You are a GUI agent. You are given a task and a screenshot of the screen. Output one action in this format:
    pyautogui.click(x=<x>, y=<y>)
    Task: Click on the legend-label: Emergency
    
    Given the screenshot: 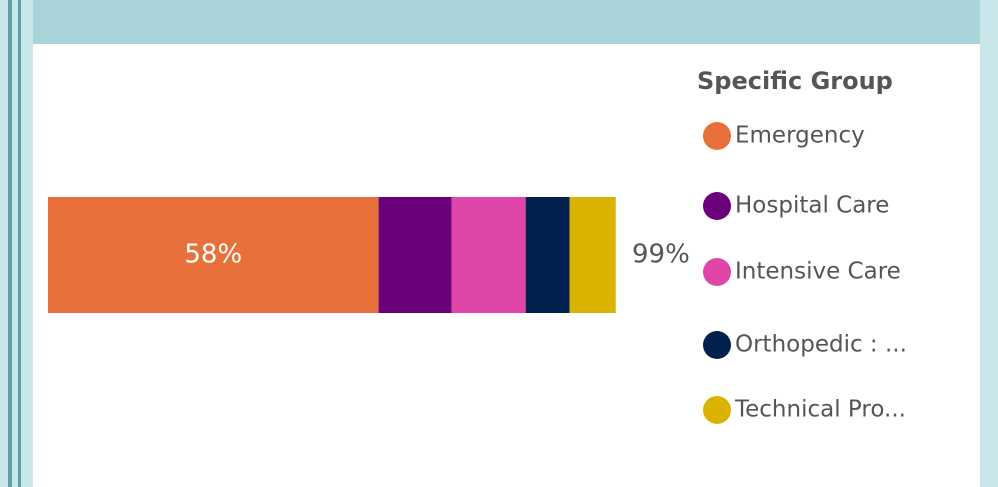 What is the action you would take?
    pyautogui.click(x=800, y=136)
    